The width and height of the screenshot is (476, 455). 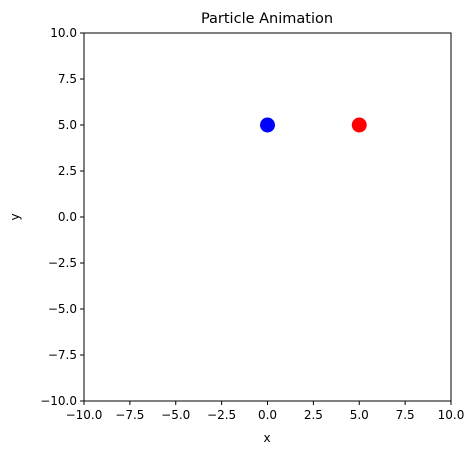 What do you see at coordinates (267, 415) in the screenshot?
I see `x-tick-label: 0.0` at bounding box center [267, 415].